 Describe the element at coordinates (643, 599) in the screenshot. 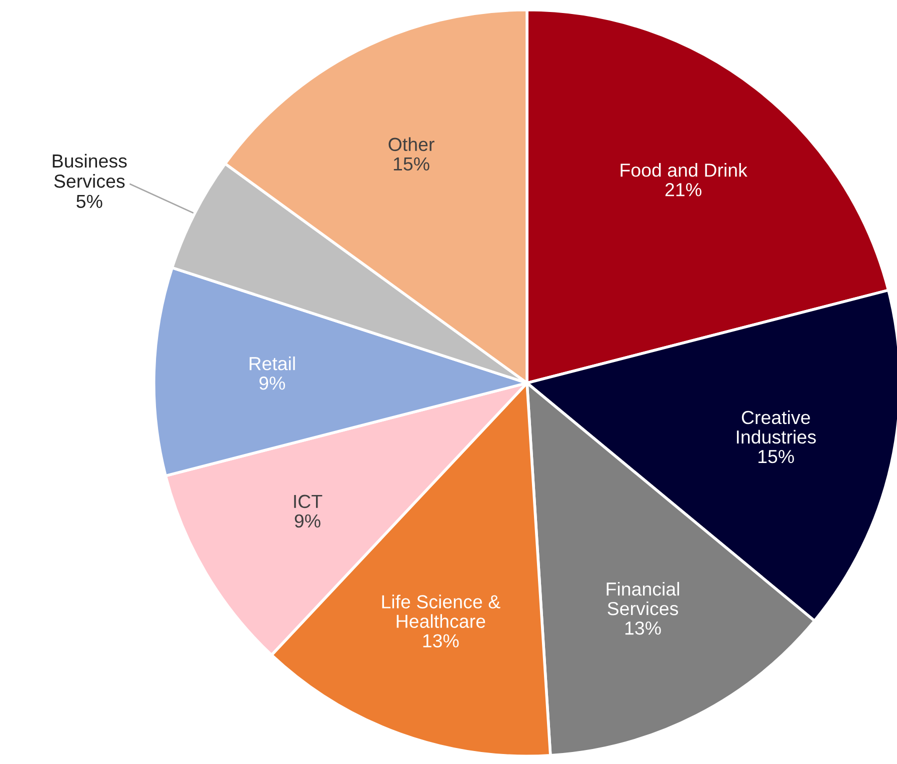

I see `slice-label: Financial Services` at that location.